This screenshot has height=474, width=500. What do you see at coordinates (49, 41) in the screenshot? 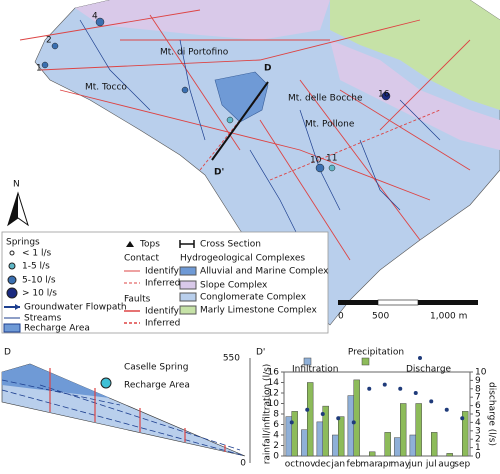
I see `spring-number: 2` at bounding box center [49, 41].